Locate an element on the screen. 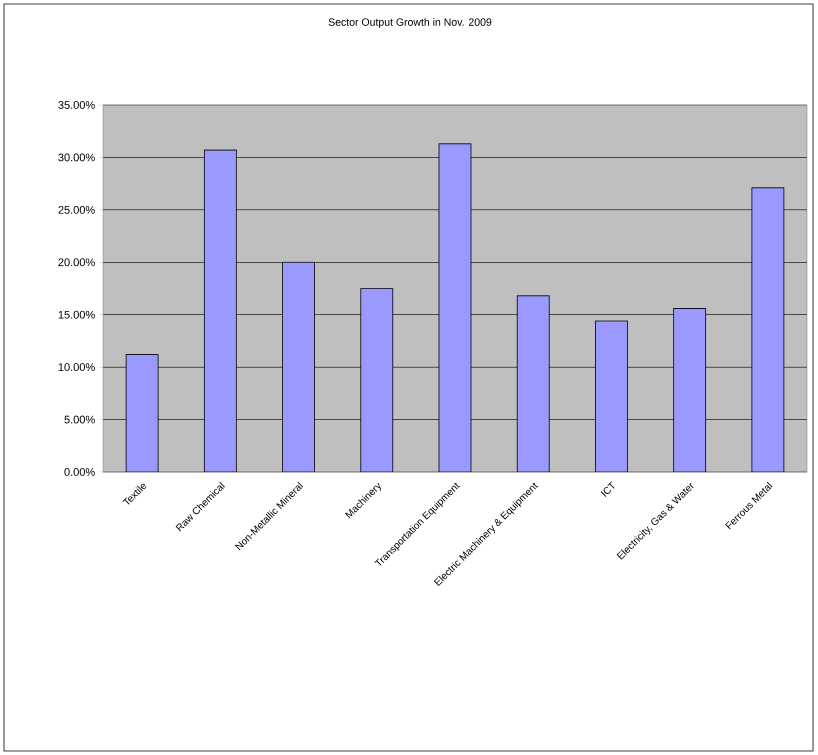  chart-title: Sector Output Growth in Nov. 2009 is located at coordinates (410, 23).